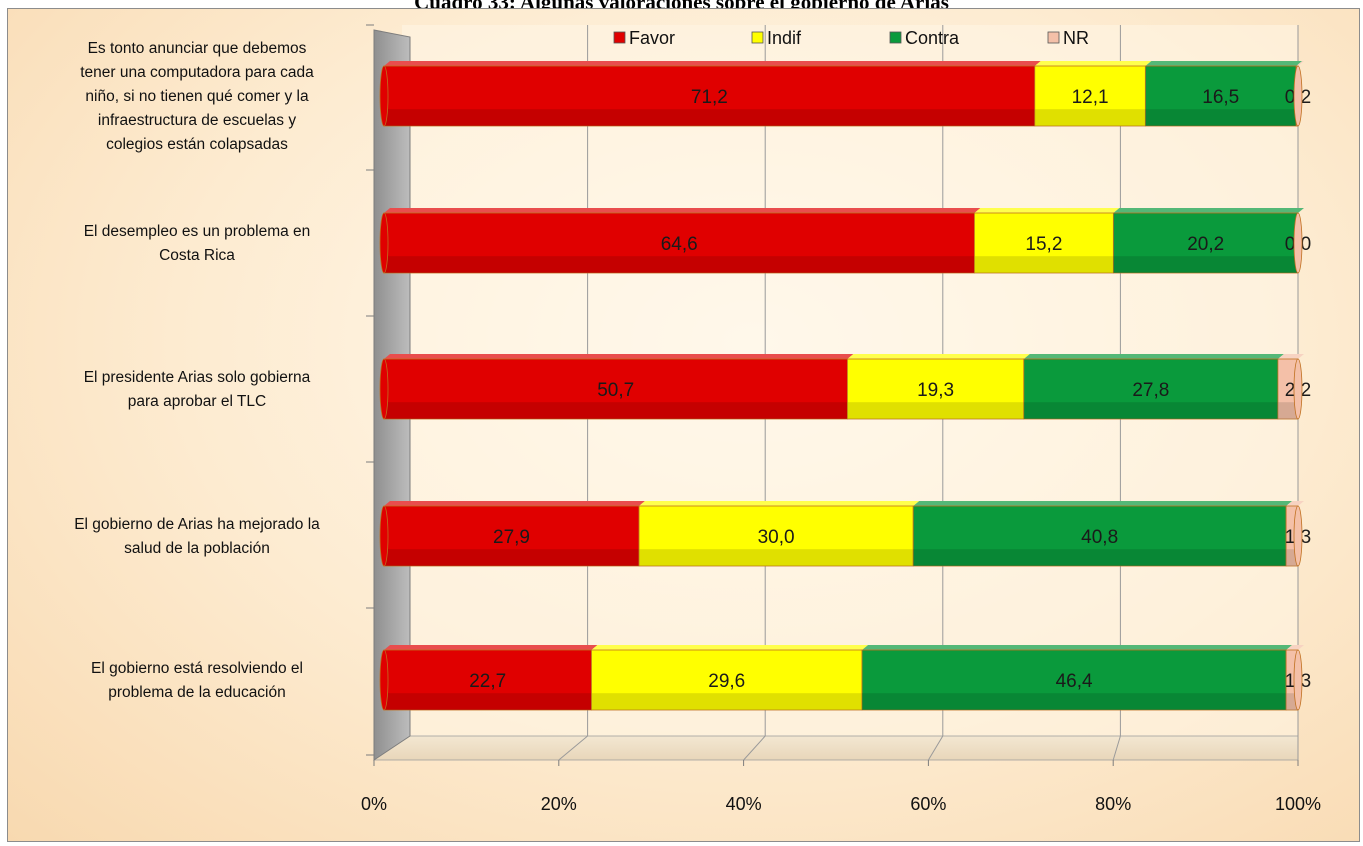  I want to click on data-label: 46,4, so click(1074, 681).